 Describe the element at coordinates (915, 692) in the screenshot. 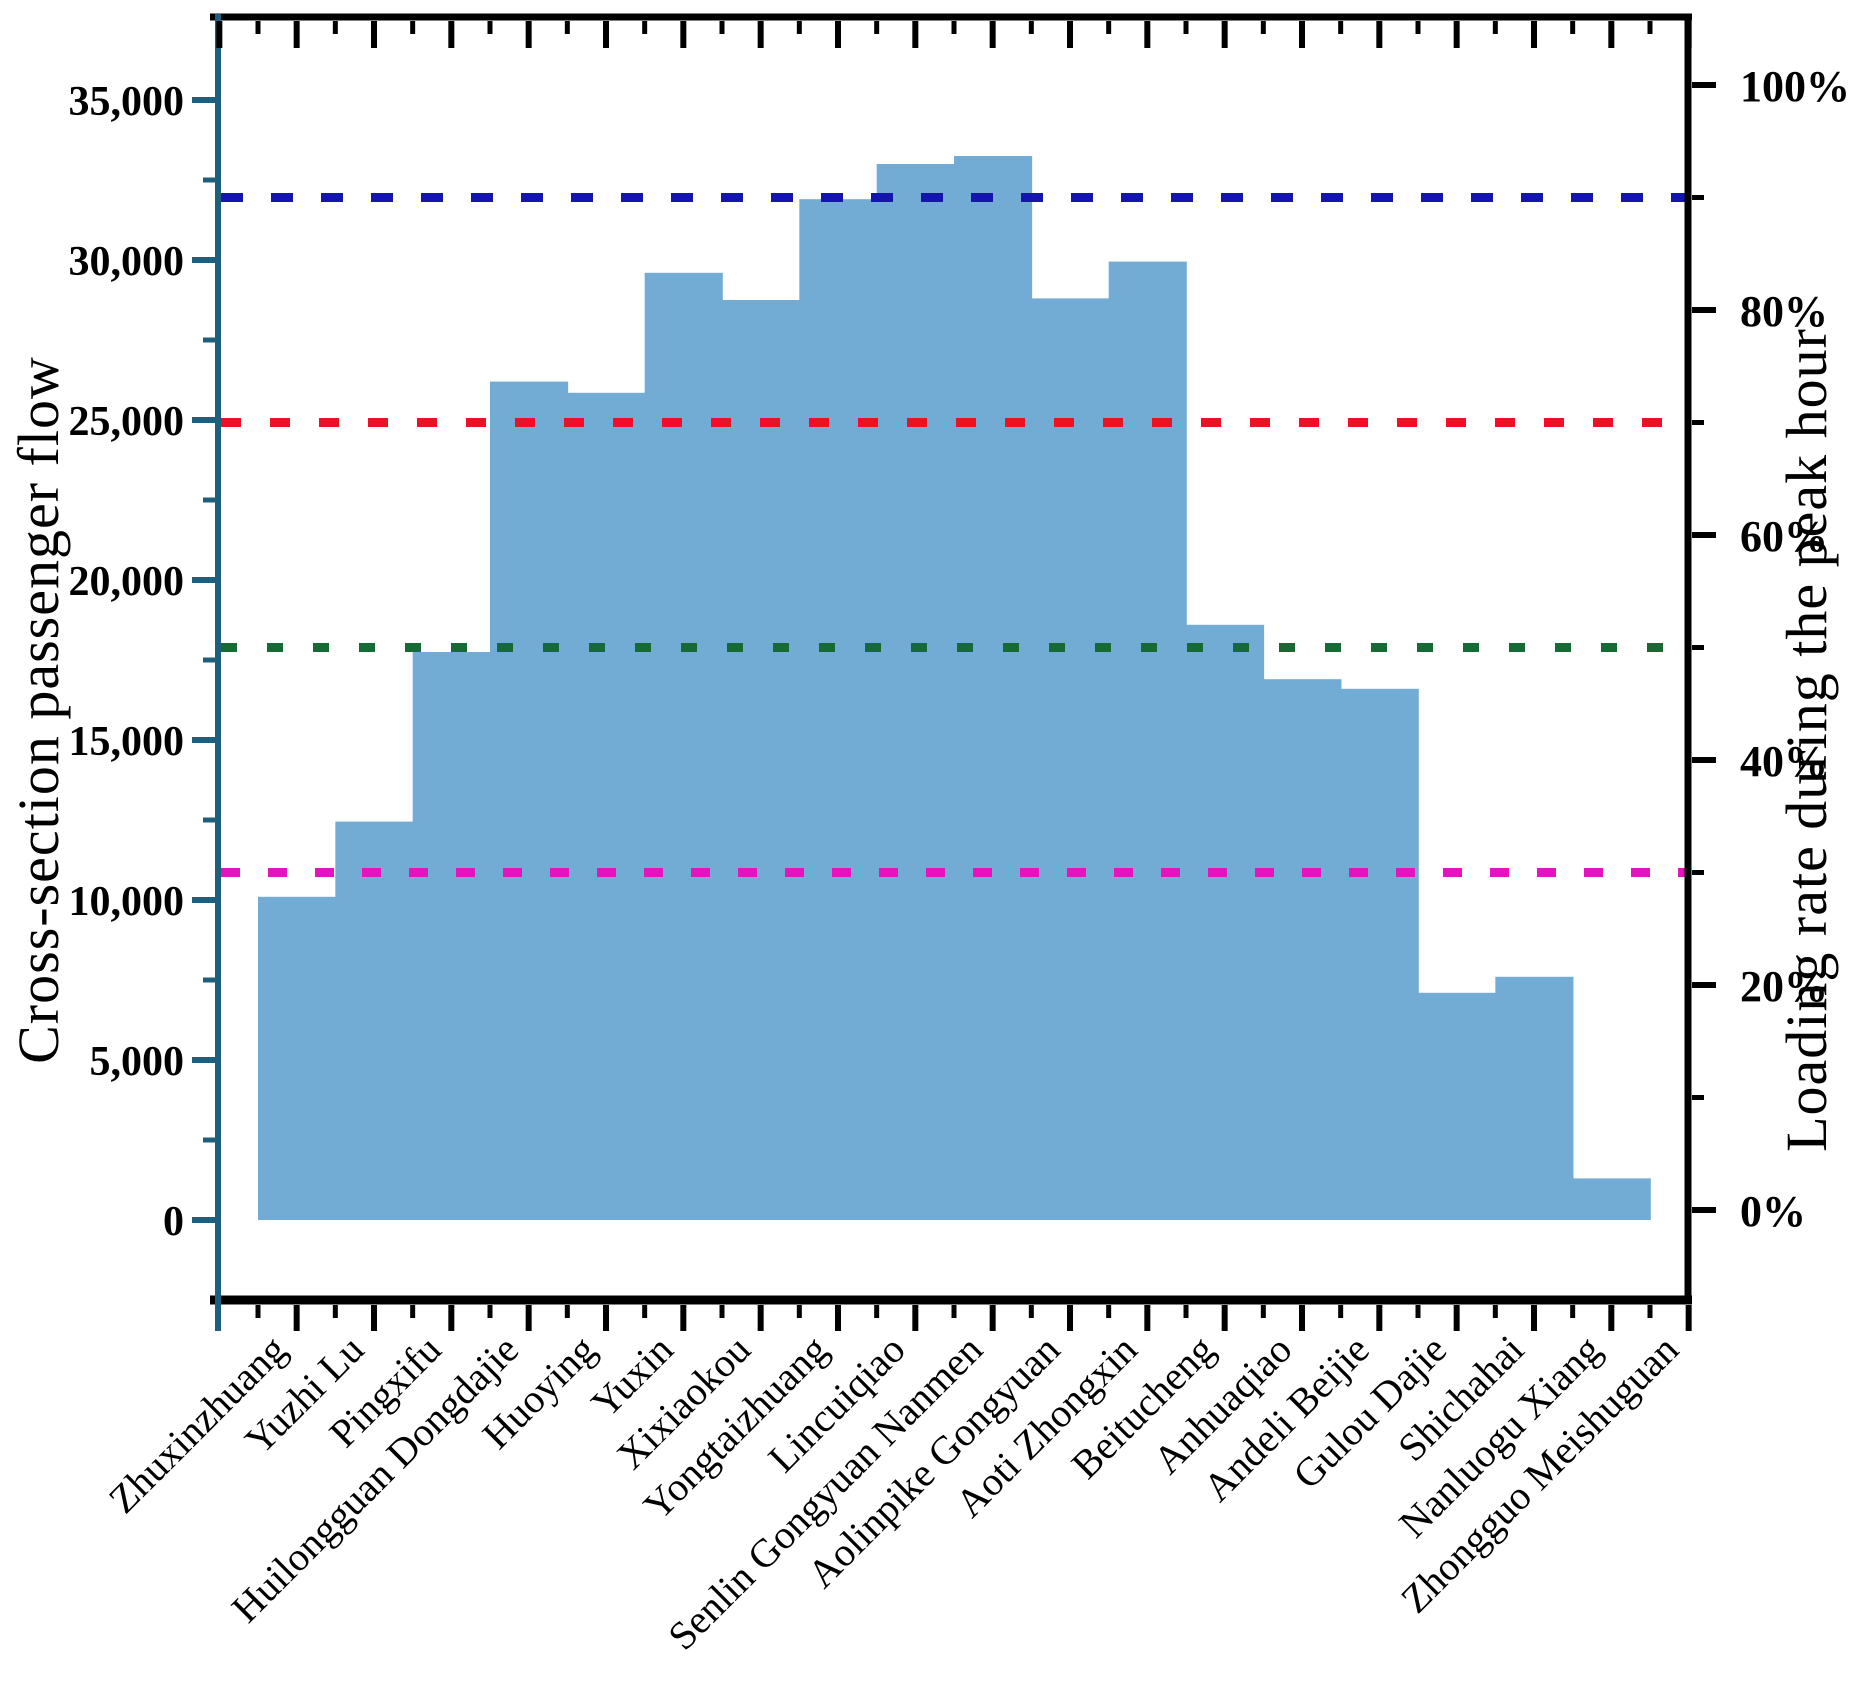

I see `bar-lincuiqiao` at that location.